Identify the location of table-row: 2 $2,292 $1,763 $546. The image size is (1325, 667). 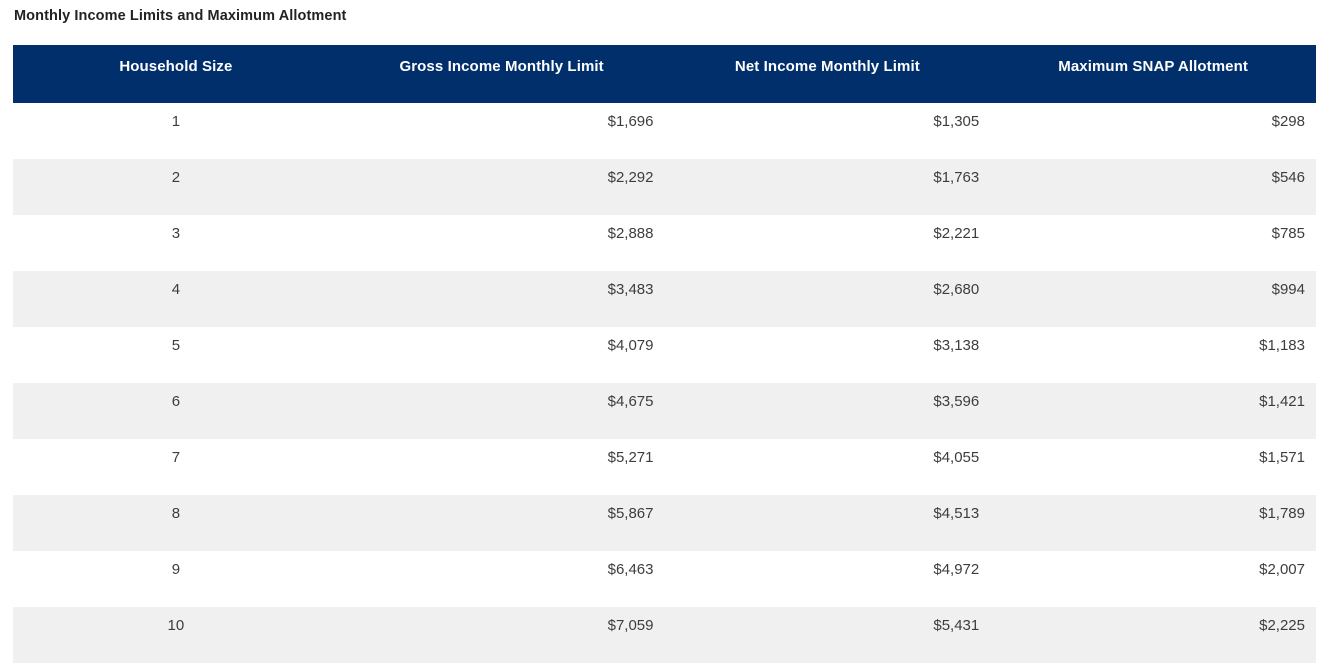
(664, 187).